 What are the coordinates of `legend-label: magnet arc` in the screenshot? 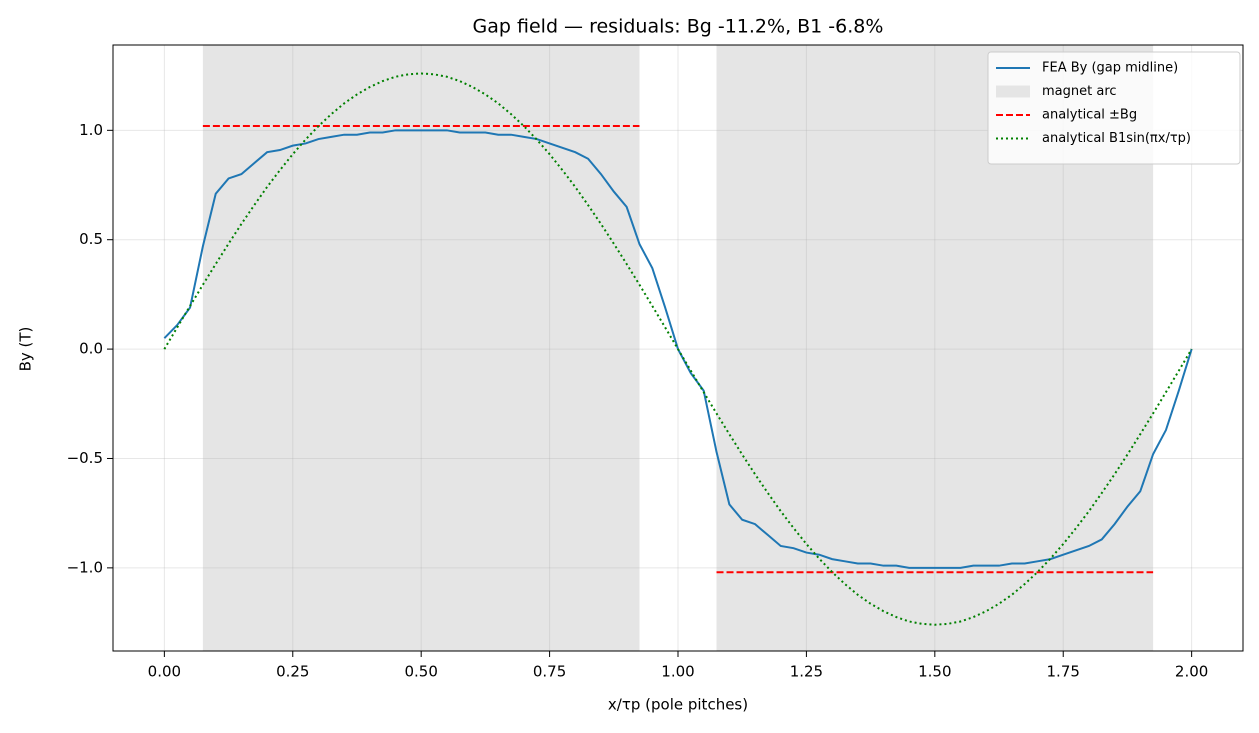 It's located at (1079, 91).